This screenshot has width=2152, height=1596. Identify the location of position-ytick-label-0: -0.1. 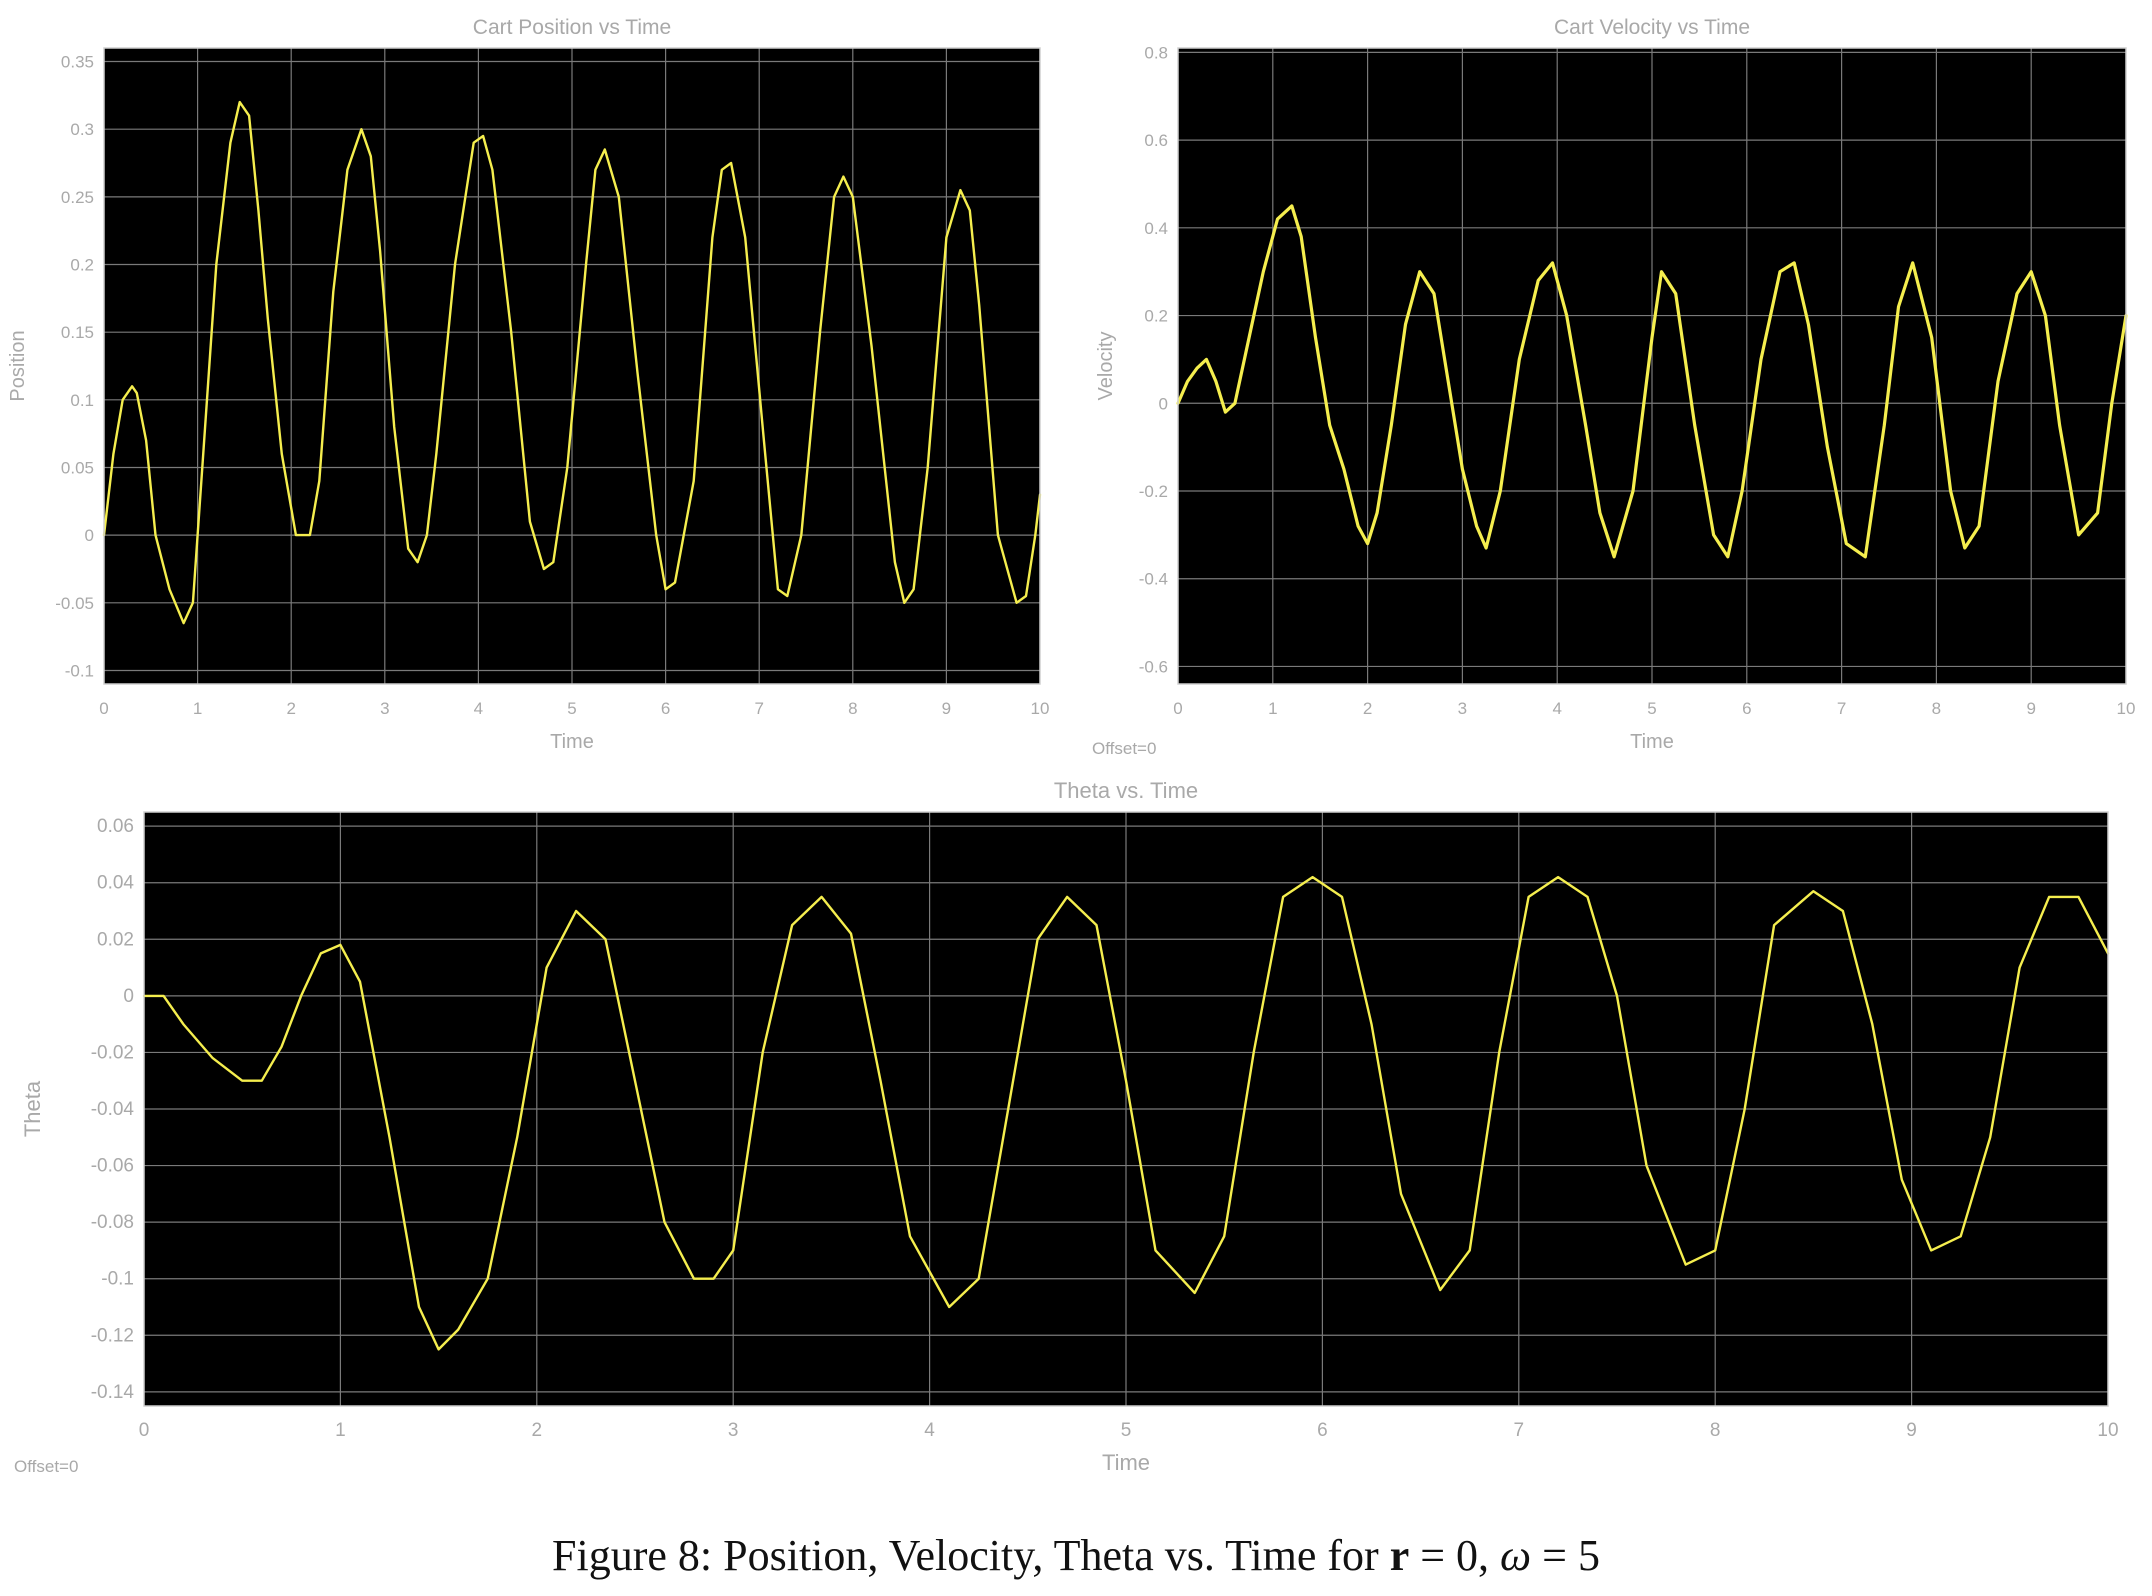
(79, 670).